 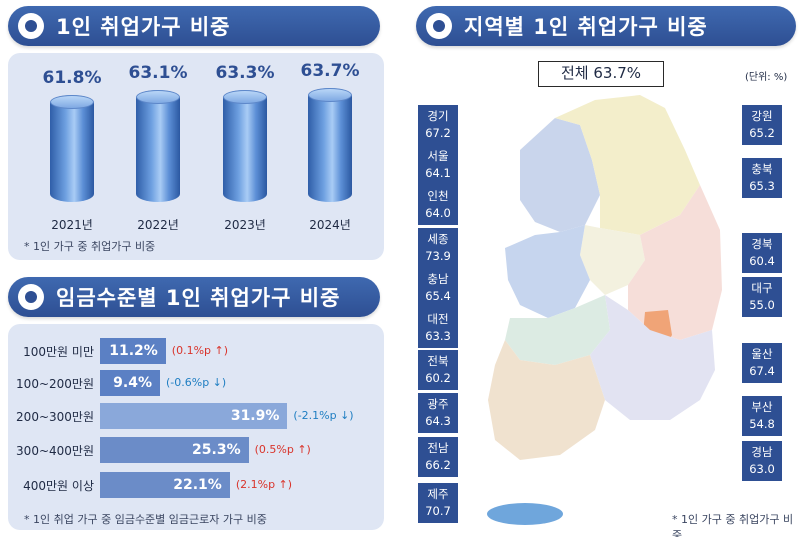 I want to click on region-label: 인천 64.0, so click(x=438, y=205).